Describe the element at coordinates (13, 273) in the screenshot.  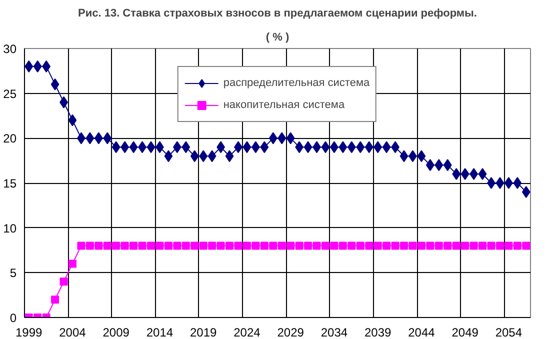
I see `y-tick-label: 5` at that location.